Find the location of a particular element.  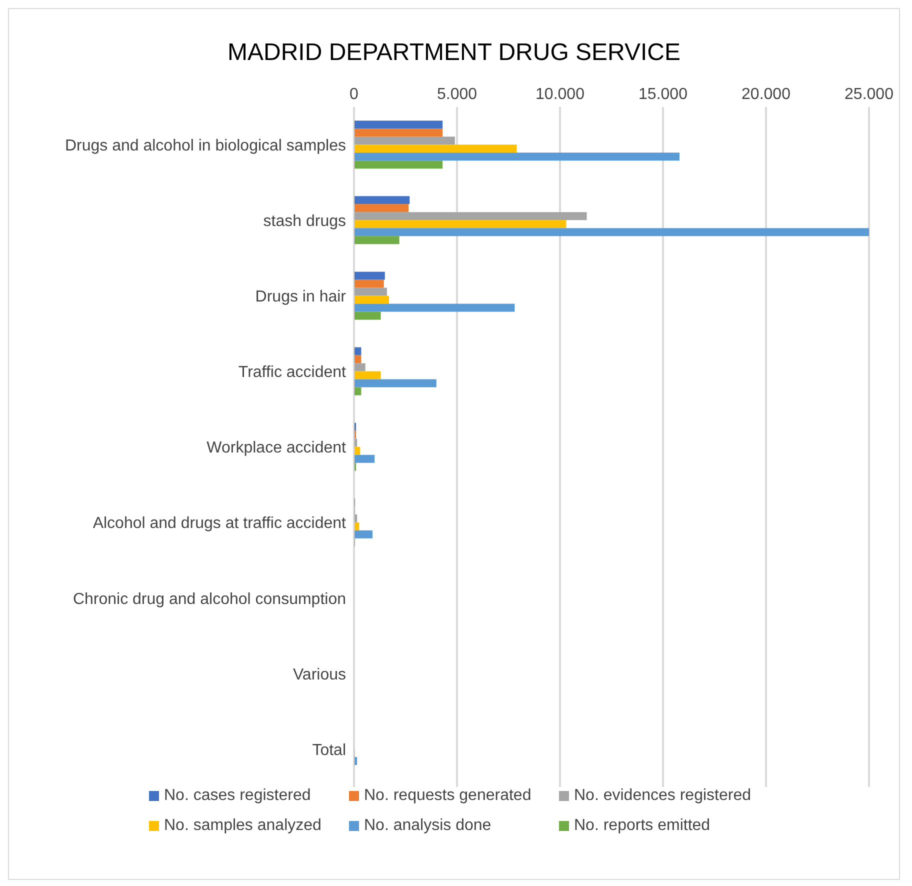

y-tick-label: stash drugs is located at coordinates (304, 221).